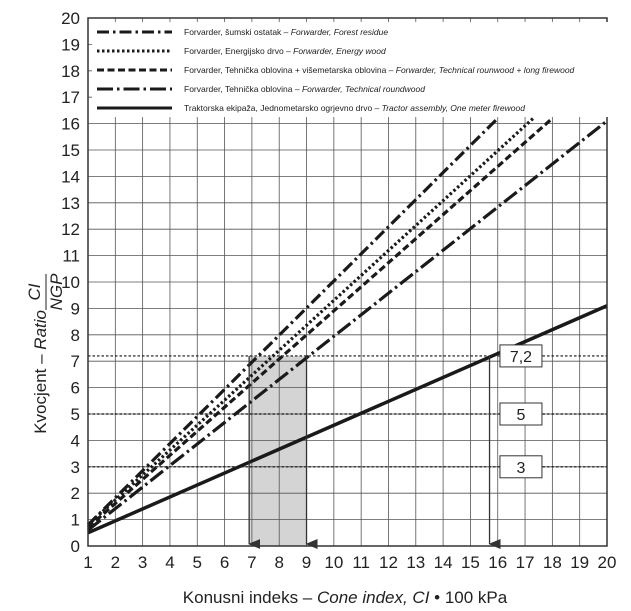 This screenshot has height=611, width=631. What do you see at coordinates (75, 467) in the screenshot?
I see `y-tick-label: 3` at bounding box center [75, 467].